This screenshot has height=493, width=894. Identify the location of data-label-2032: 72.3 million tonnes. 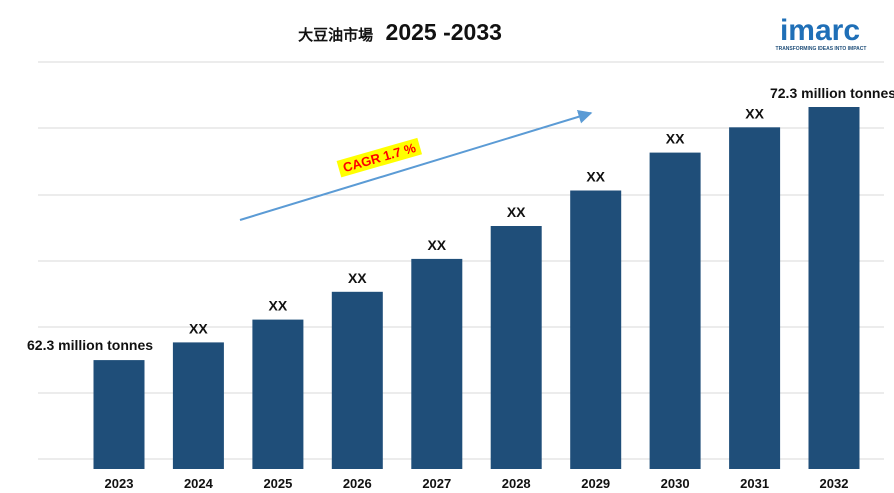
(832, 93).